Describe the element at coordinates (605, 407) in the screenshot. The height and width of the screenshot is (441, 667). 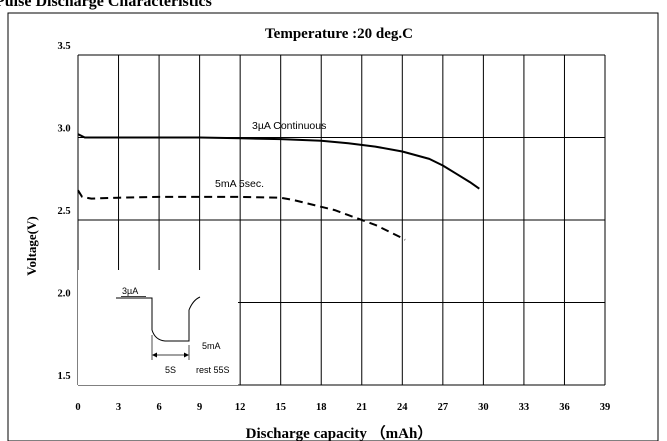
I see `x-tick-label: 39` at that location.